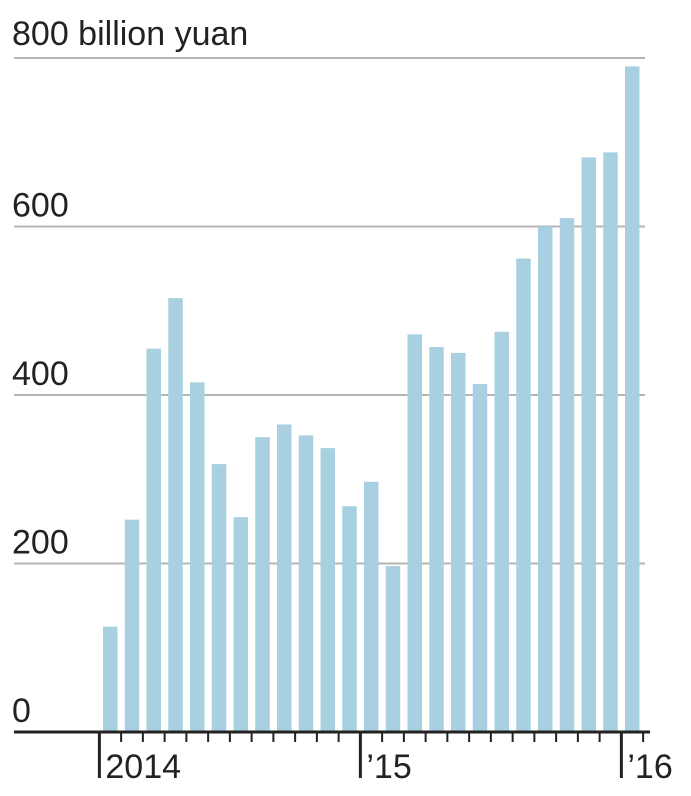 The height and width of the screenshot is (796, 691). I want to click on x-tick-label-2016-01: ’16, so click(649, 767).